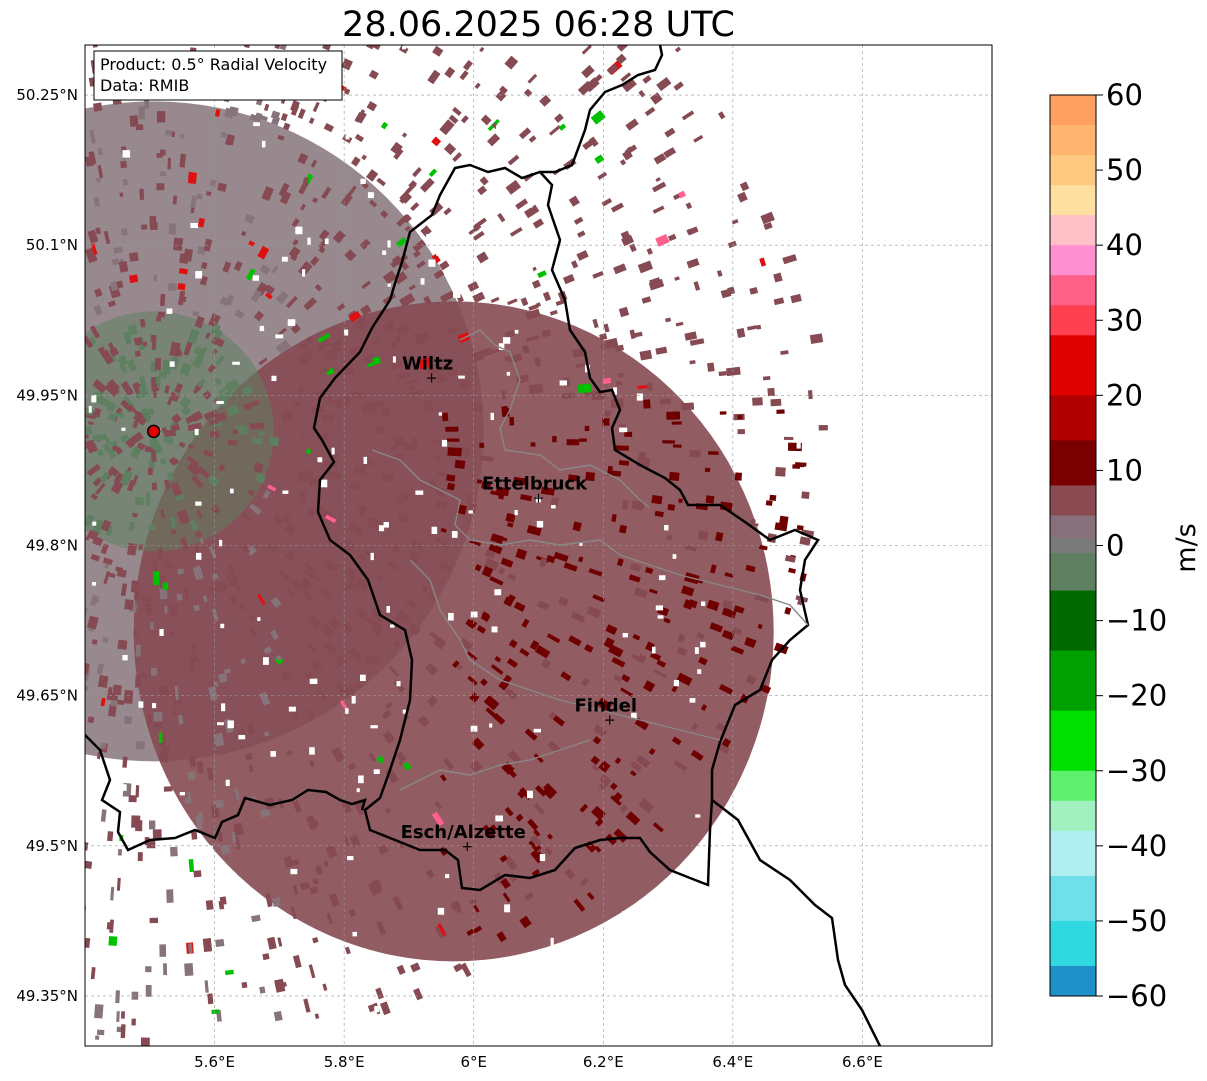 The height and width of the screenshot is (1081, 1207). I want to click on city-marker: +, so click(610, 721).